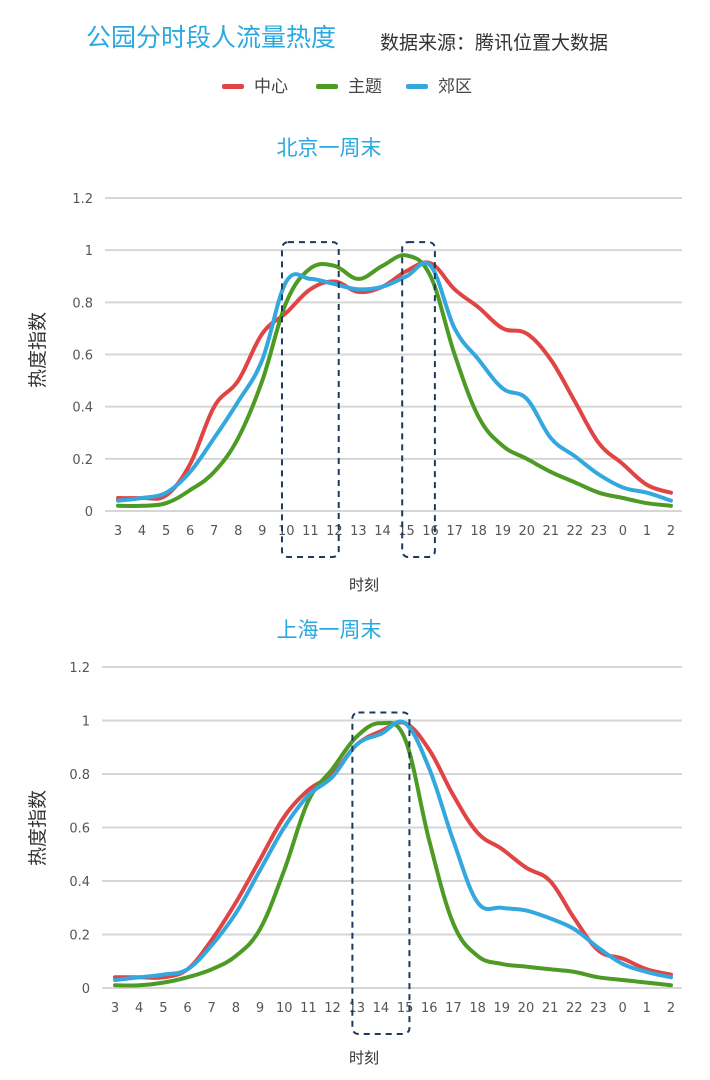 The width and height of the screenshot is (710, 1080). I want to click on legend-swatch-theme, so click(327, 86).